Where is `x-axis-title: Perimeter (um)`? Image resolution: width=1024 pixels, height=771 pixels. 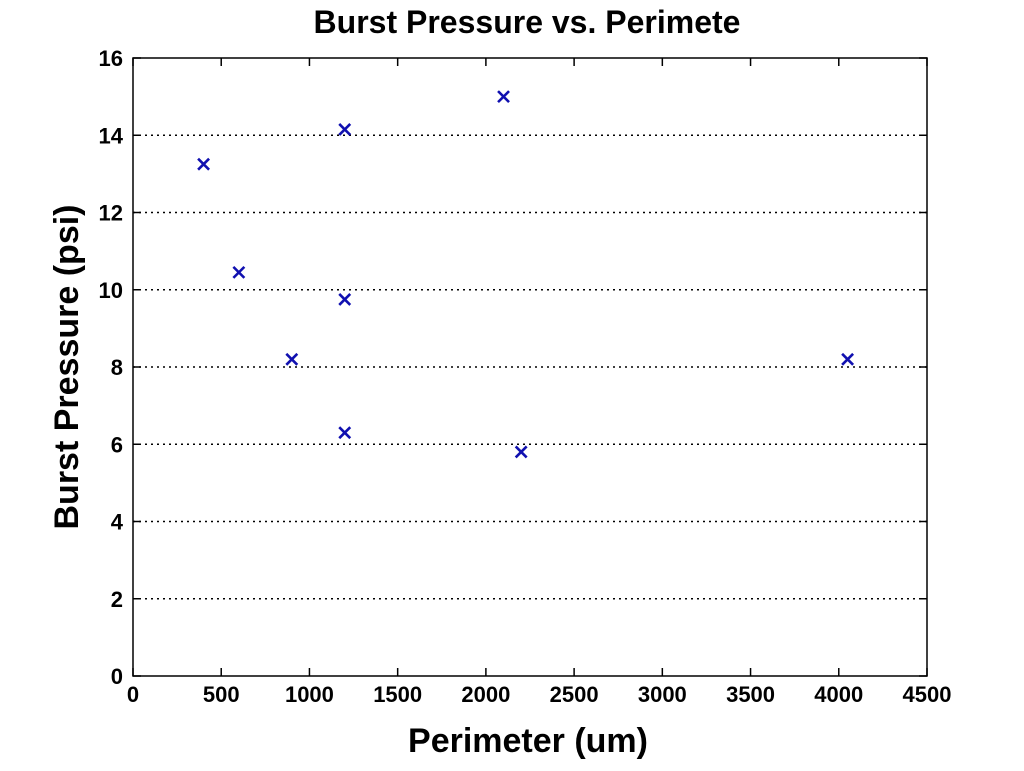 x-axis-title: Perimeter (um) is located at coordinates (528, 741).